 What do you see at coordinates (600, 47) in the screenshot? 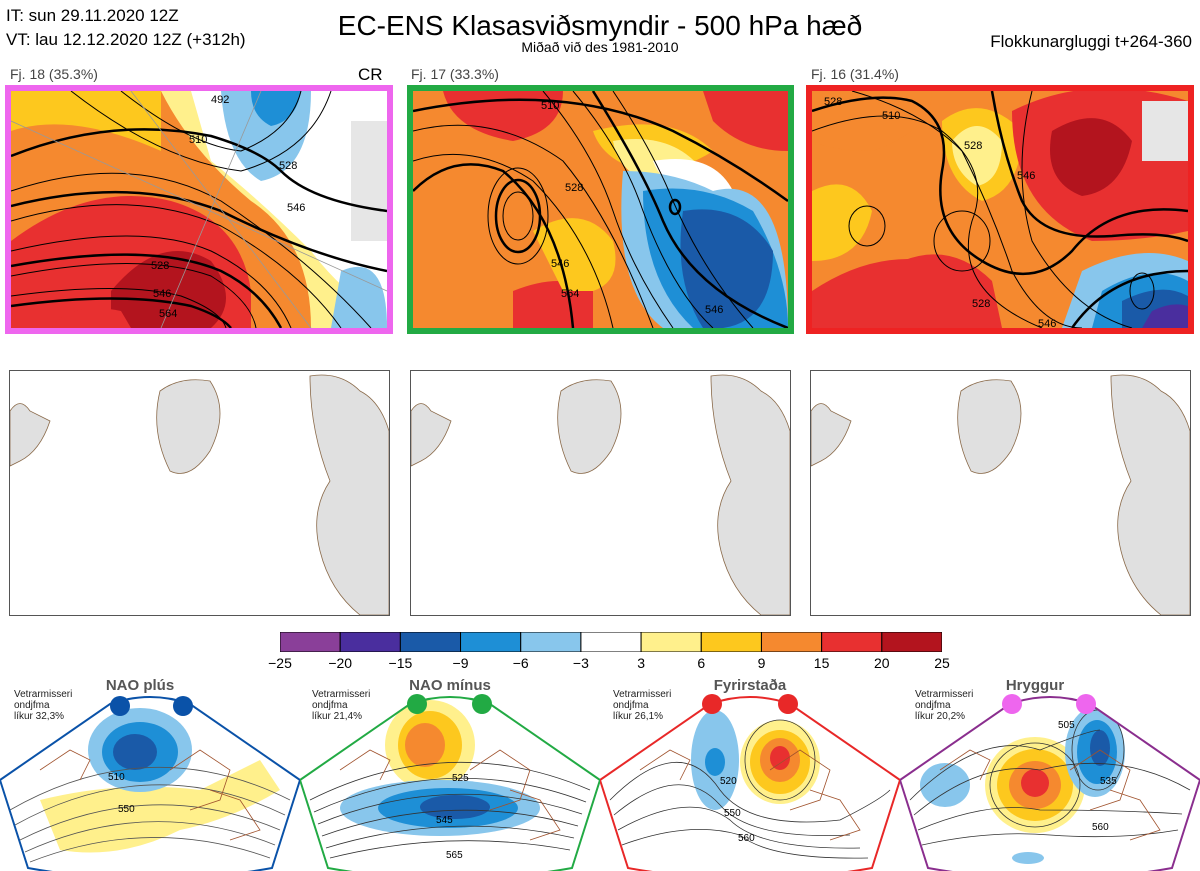
I see `page-subtitle: Miðað við des 1981-2010` at bounding box center [600, 47].